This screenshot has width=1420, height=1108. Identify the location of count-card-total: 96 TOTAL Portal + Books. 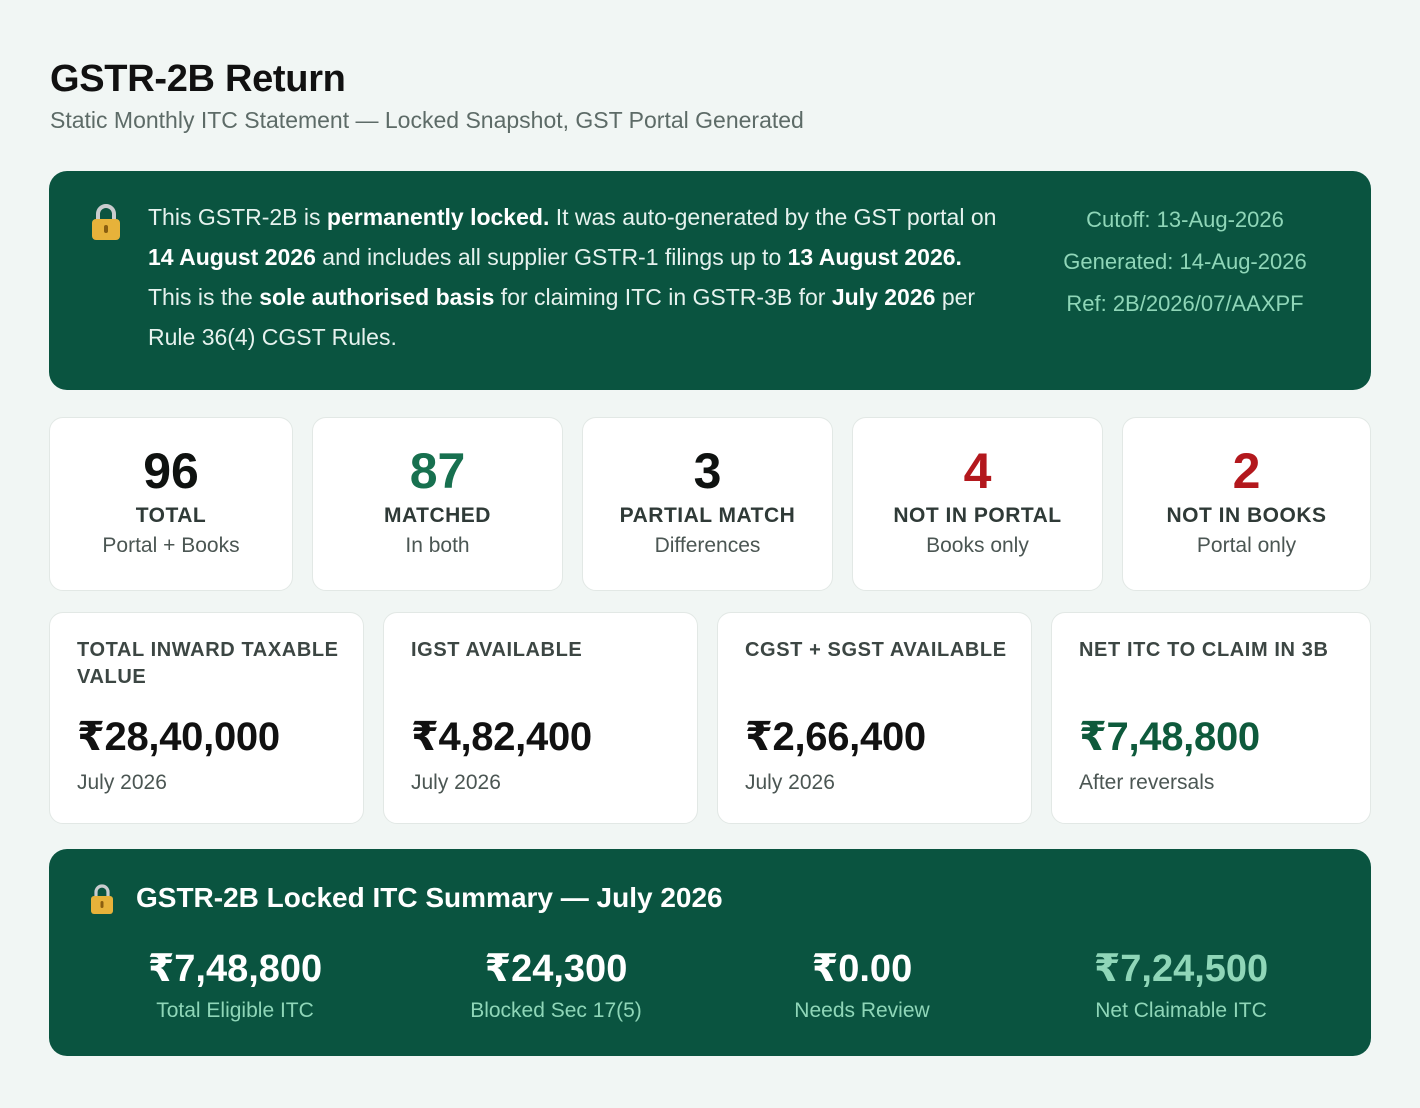
(171, 504).